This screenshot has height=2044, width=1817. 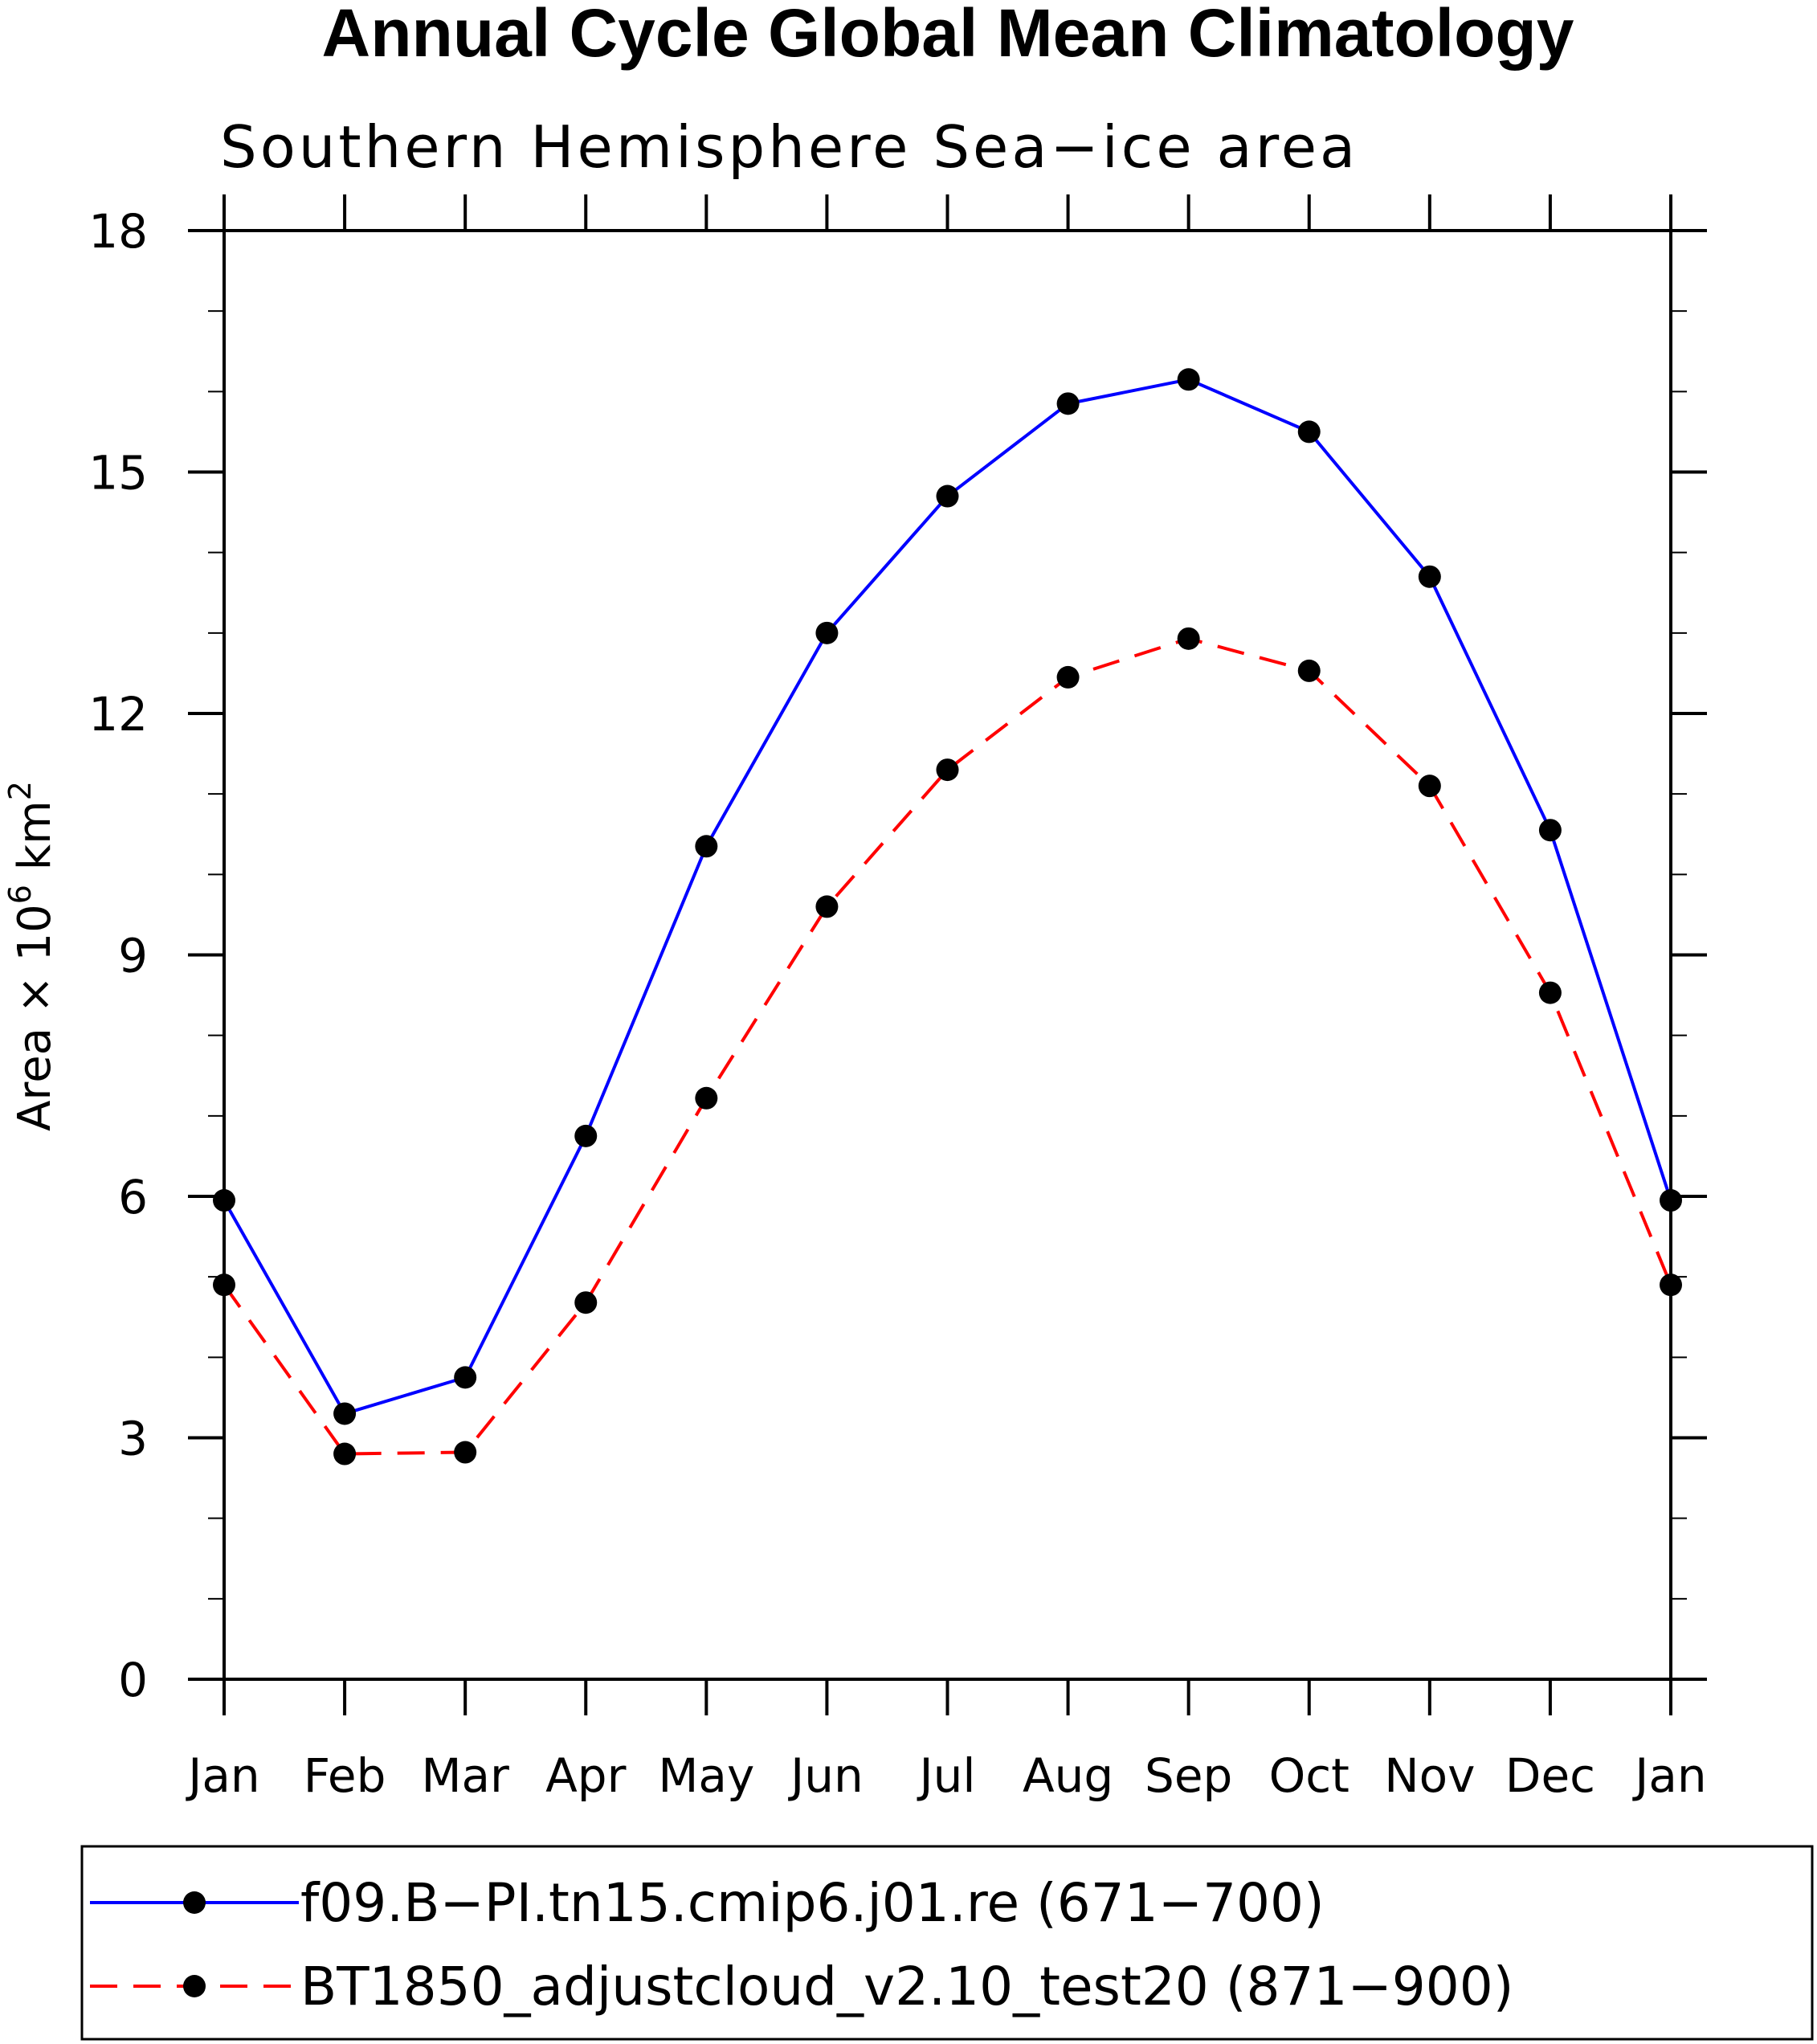 What do you see at coordinates (345, 1775) in the screenshot?
I see `x-tick-label: Feb` at bounding box center [345, 1775].